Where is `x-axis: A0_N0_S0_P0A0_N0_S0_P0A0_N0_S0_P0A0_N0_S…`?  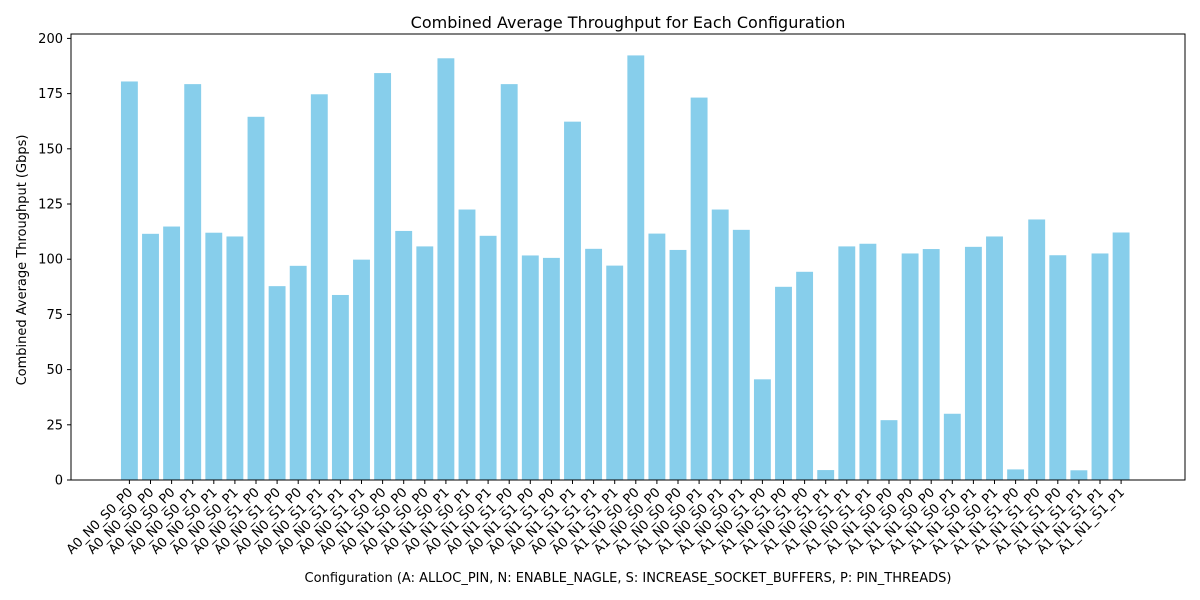
x-axis: A0_N0_S0_P0A0_N0_S0_P0A0_N0_S0_P0A0_N0_S… is located at coordinates (596, 519).